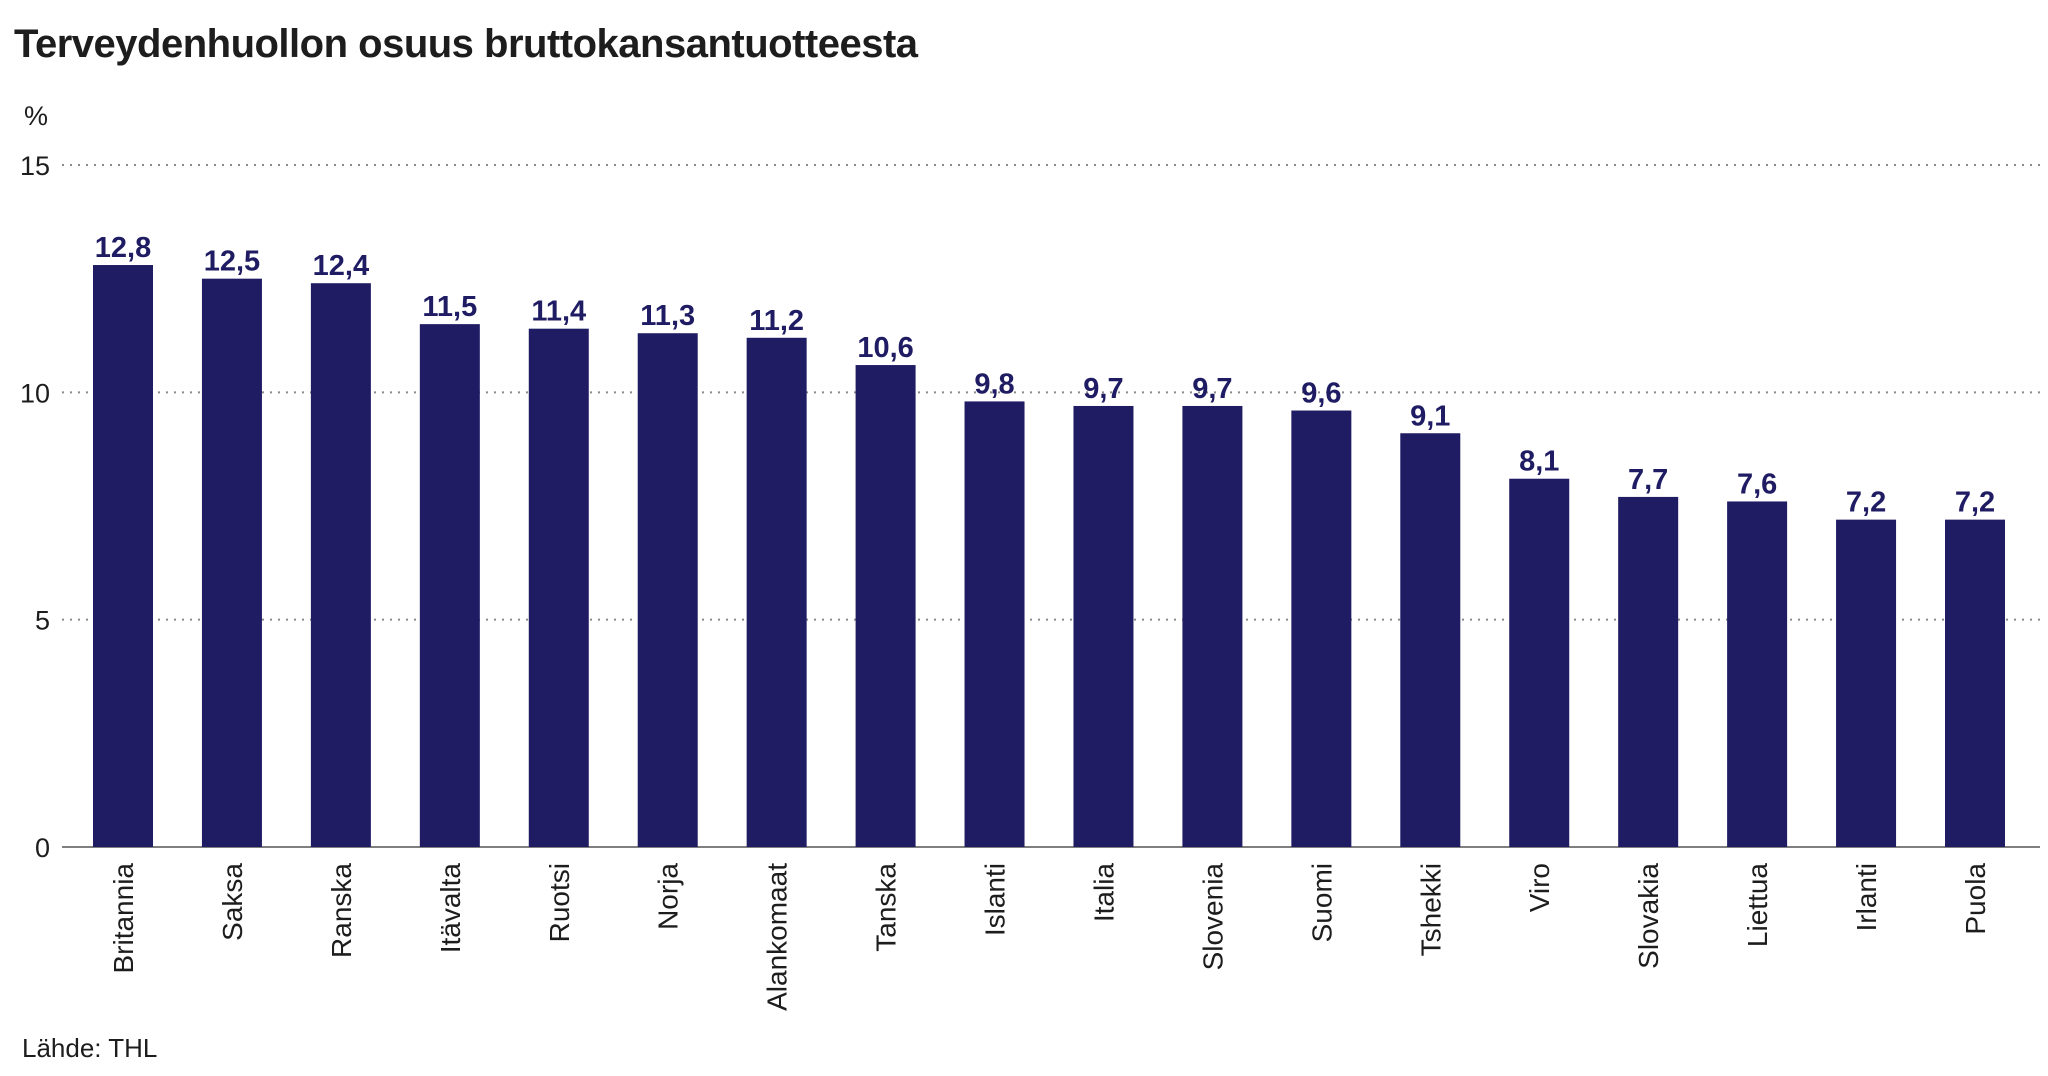  What do you see at coordinates (35, 166) in the screenshot?
I see `y-tick-label: 15` at bounding box center [35, 166].